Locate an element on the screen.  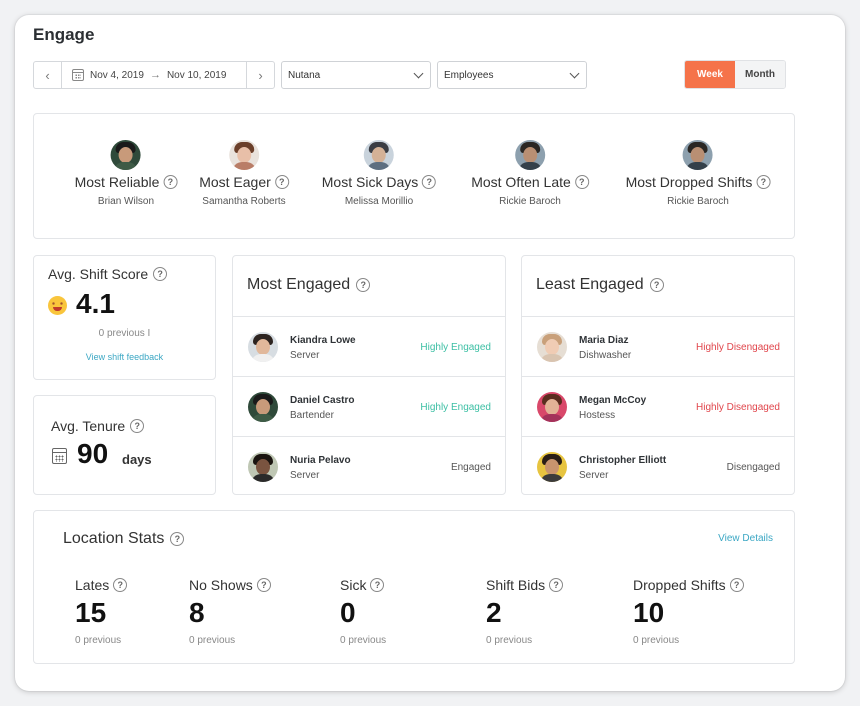
stat-value: 8 is located at coordinates (197, 612).